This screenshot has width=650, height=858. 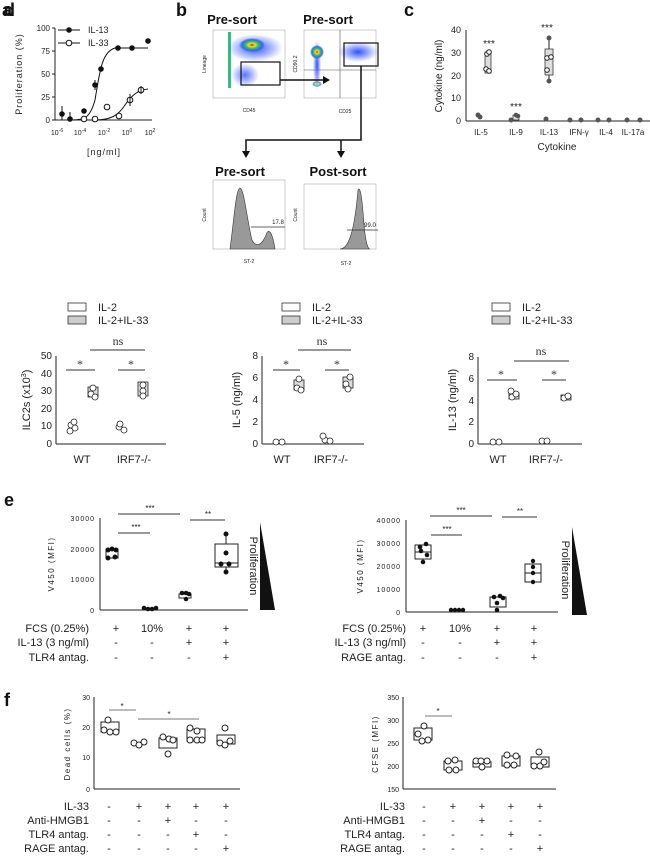 What do you see at coordinates (389, 521) in the screenshot?
I see `svg-text: 40000` at bounding box center [389, 521].